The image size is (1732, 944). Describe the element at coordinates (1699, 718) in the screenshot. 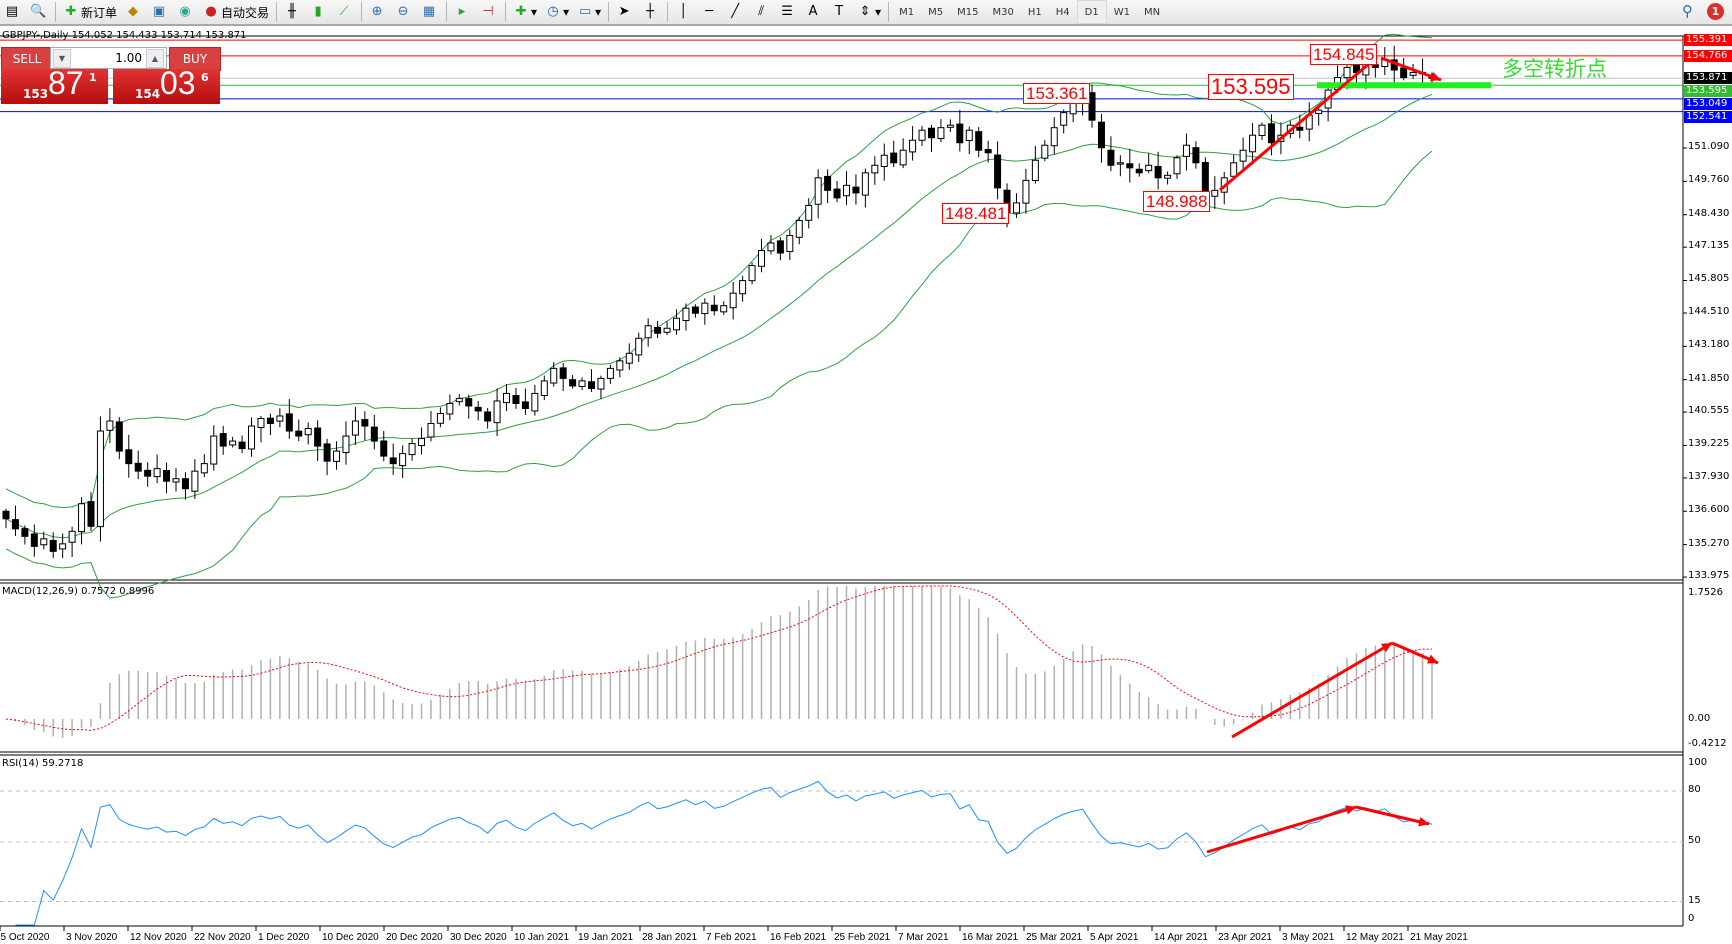

I see `macd-tick-label: 0.00` at that location.